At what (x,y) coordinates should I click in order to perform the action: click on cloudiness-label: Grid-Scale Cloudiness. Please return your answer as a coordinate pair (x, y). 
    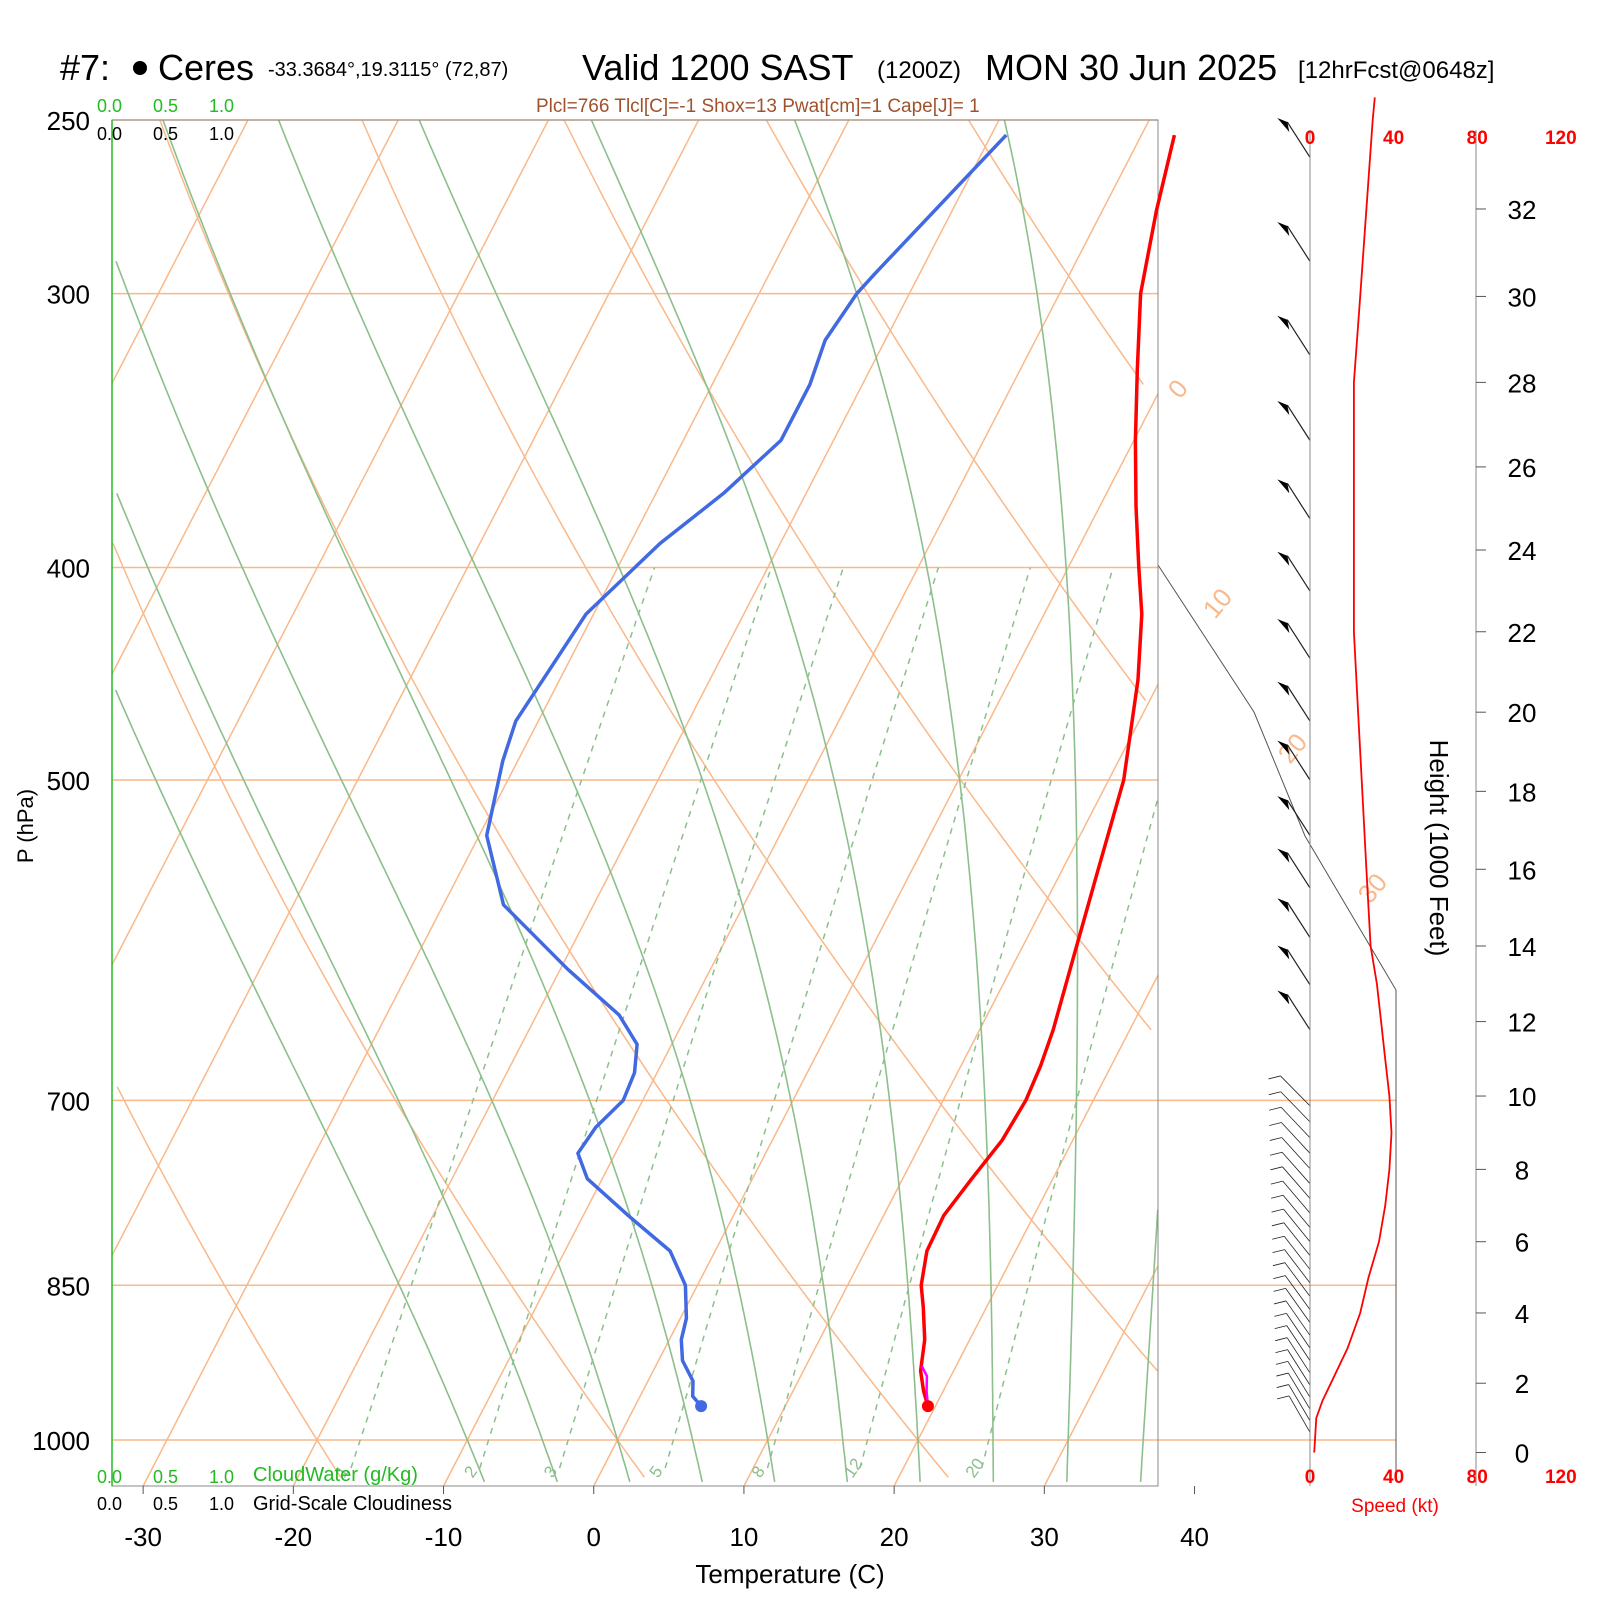
    Looking at the image, I should click on (352, 1504).